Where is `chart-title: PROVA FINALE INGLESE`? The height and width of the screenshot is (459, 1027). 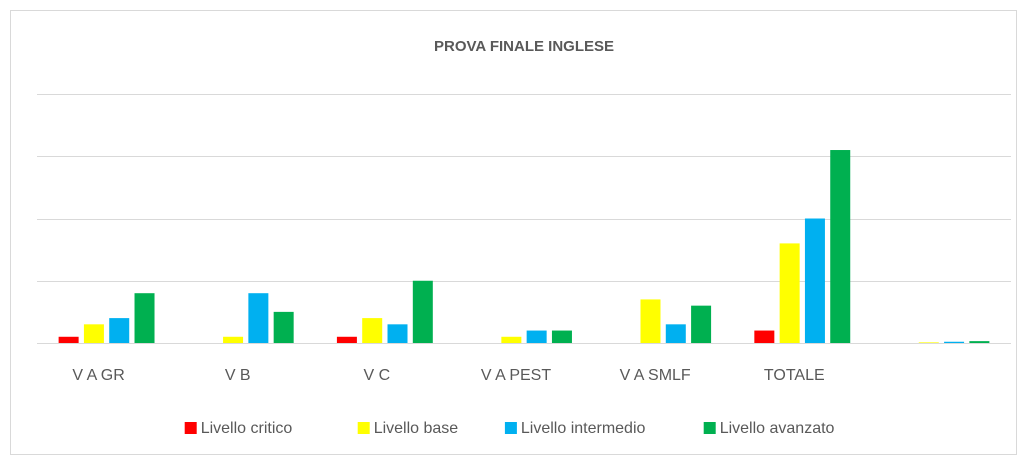 chart-title: PROVA FINALE INGLESE is located at coordinates (524, 46).